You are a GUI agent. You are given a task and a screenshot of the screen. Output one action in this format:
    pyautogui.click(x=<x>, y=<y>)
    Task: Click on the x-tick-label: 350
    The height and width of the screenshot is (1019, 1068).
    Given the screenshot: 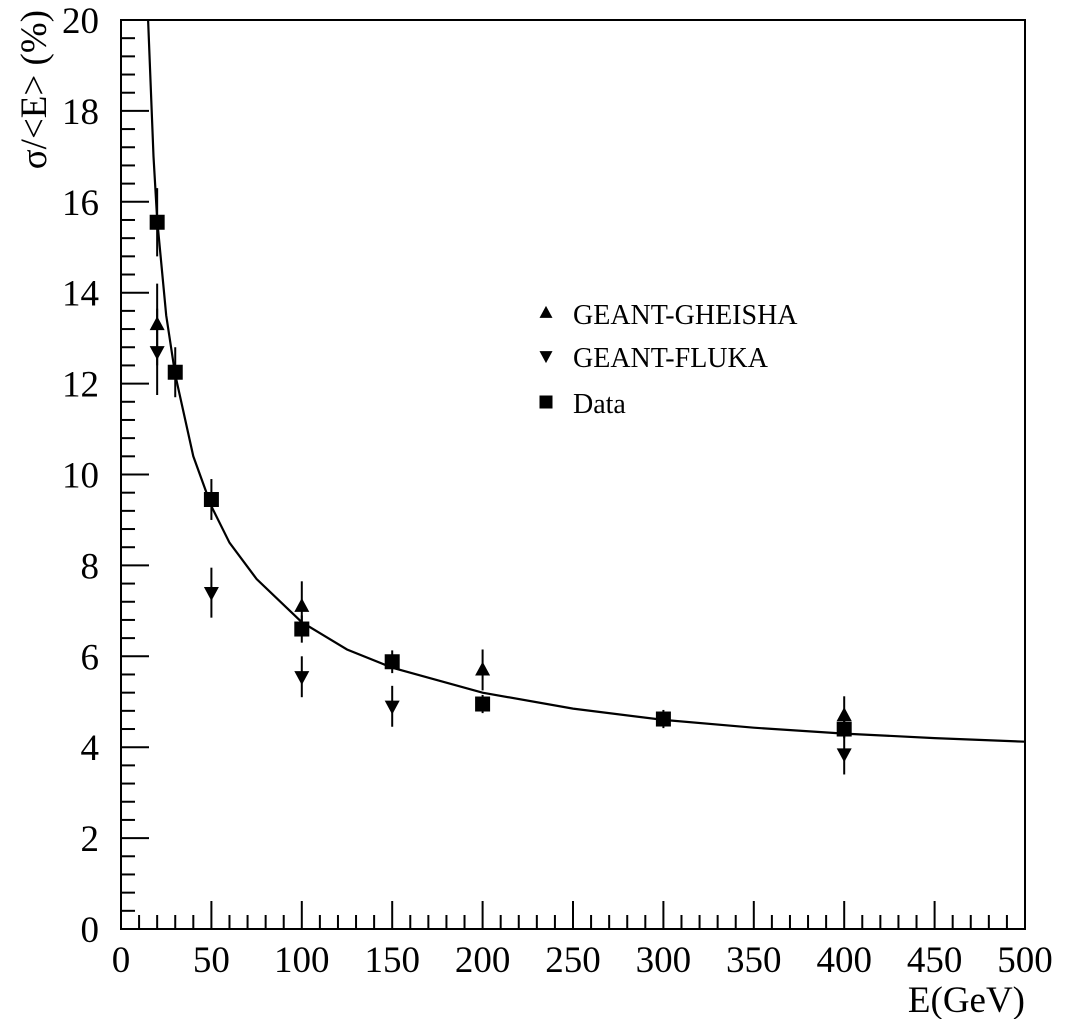 What is the action you would take?
    pyautogui.click(x=754, y=960)
    